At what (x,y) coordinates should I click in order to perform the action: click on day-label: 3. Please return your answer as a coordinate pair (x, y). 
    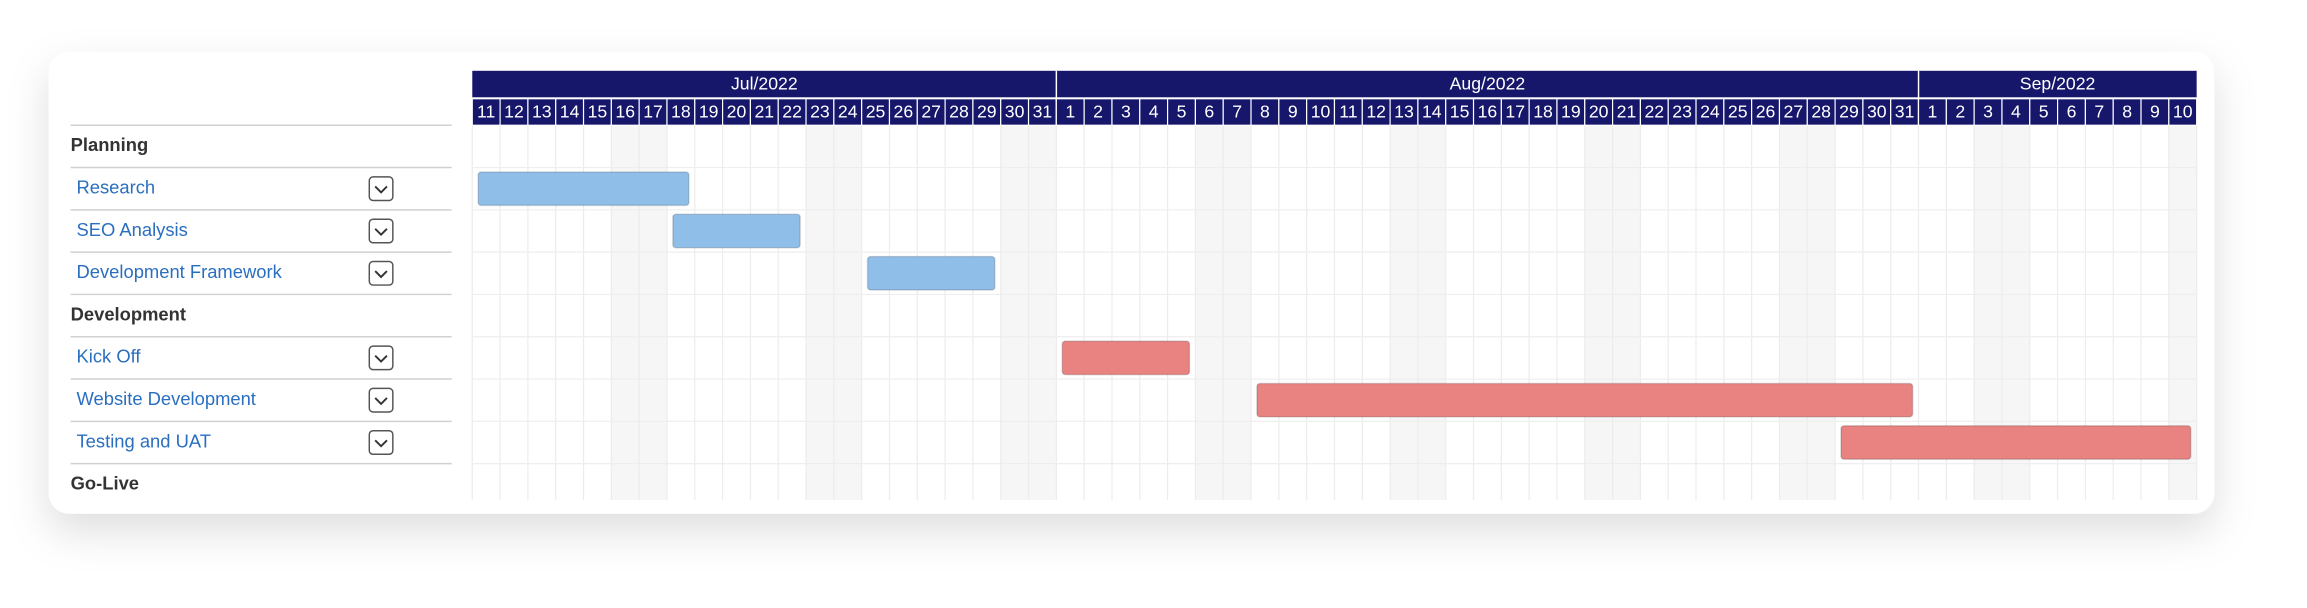
    Looking at the image, I should click on (1126, 111).